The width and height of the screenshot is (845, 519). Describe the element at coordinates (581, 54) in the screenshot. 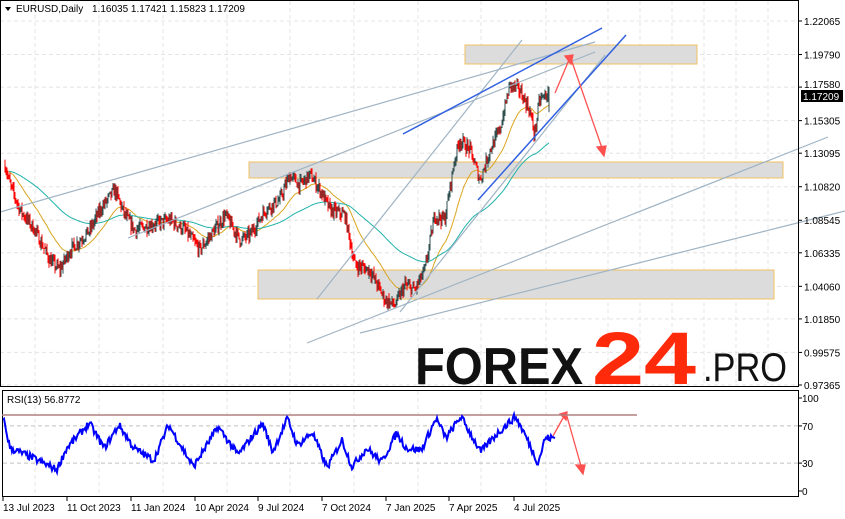

I see `resistance-zone` at that location.